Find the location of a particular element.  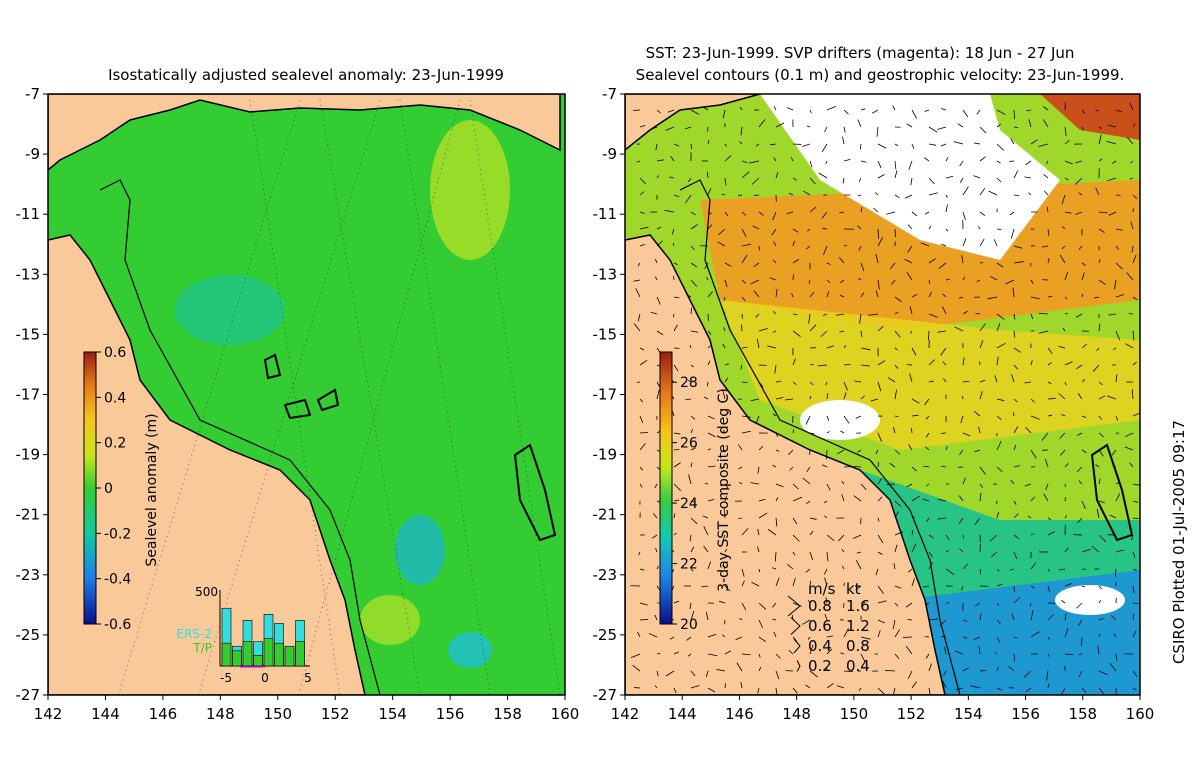

y-tick-label: -27 is located at coordinates (28, 695).